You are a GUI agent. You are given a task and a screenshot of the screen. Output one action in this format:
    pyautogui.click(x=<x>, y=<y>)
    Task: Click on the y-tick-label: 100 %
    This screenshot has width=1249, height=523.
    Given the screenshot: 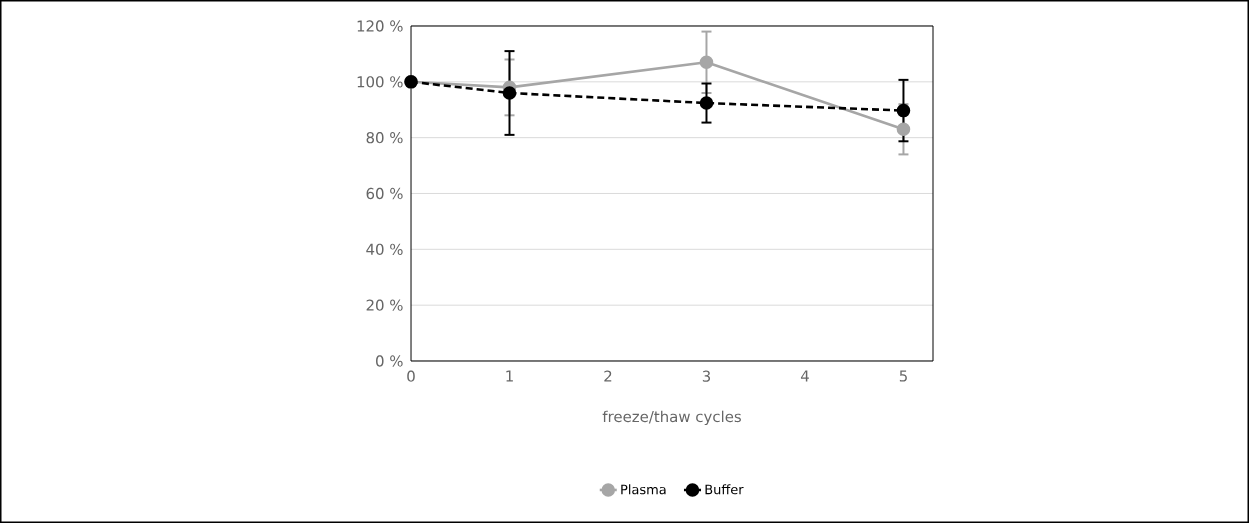 What is the action you would take?
    pyautogui.click(x=380, y=82)
    